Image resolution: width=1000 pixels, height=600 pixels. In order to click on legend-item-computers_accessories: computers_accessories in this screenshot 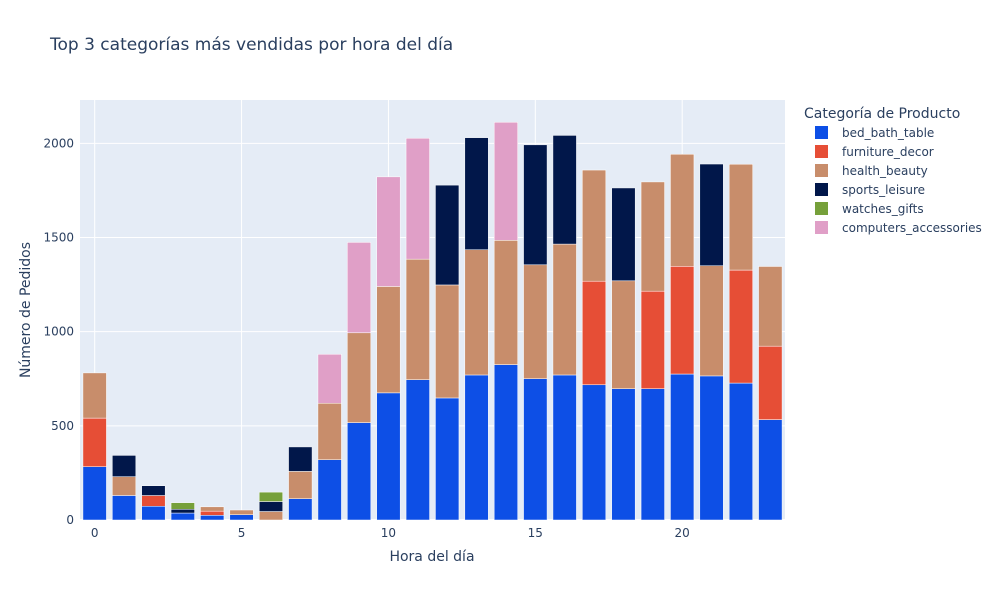, I will do `click(898, 228)`.